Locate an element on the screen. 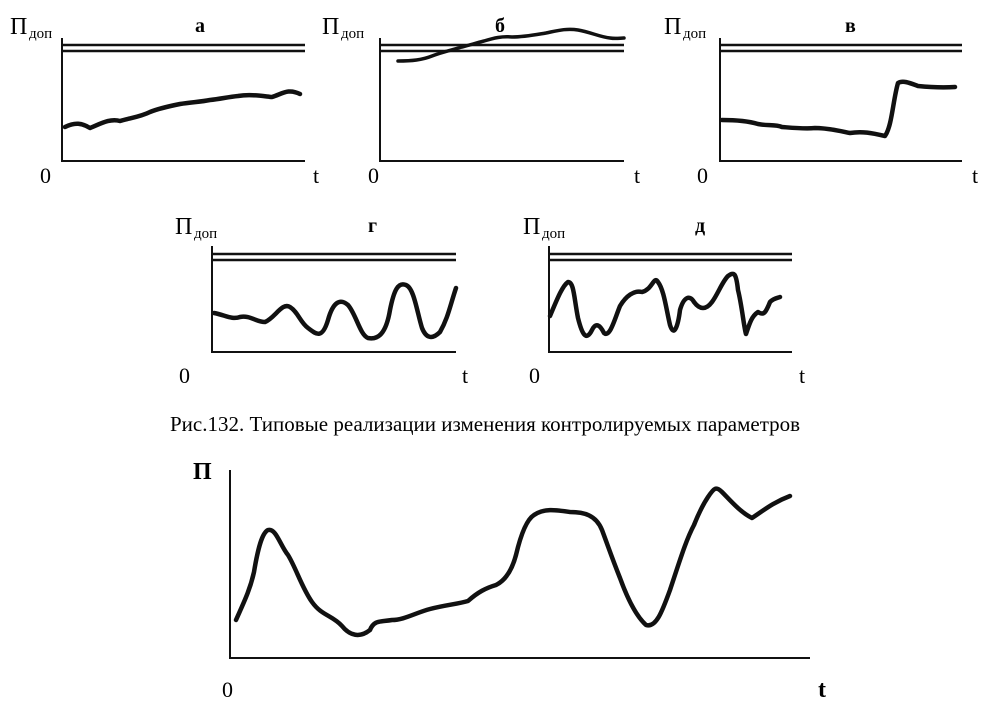  panel-d-axes is located at coordinates (670, 299).